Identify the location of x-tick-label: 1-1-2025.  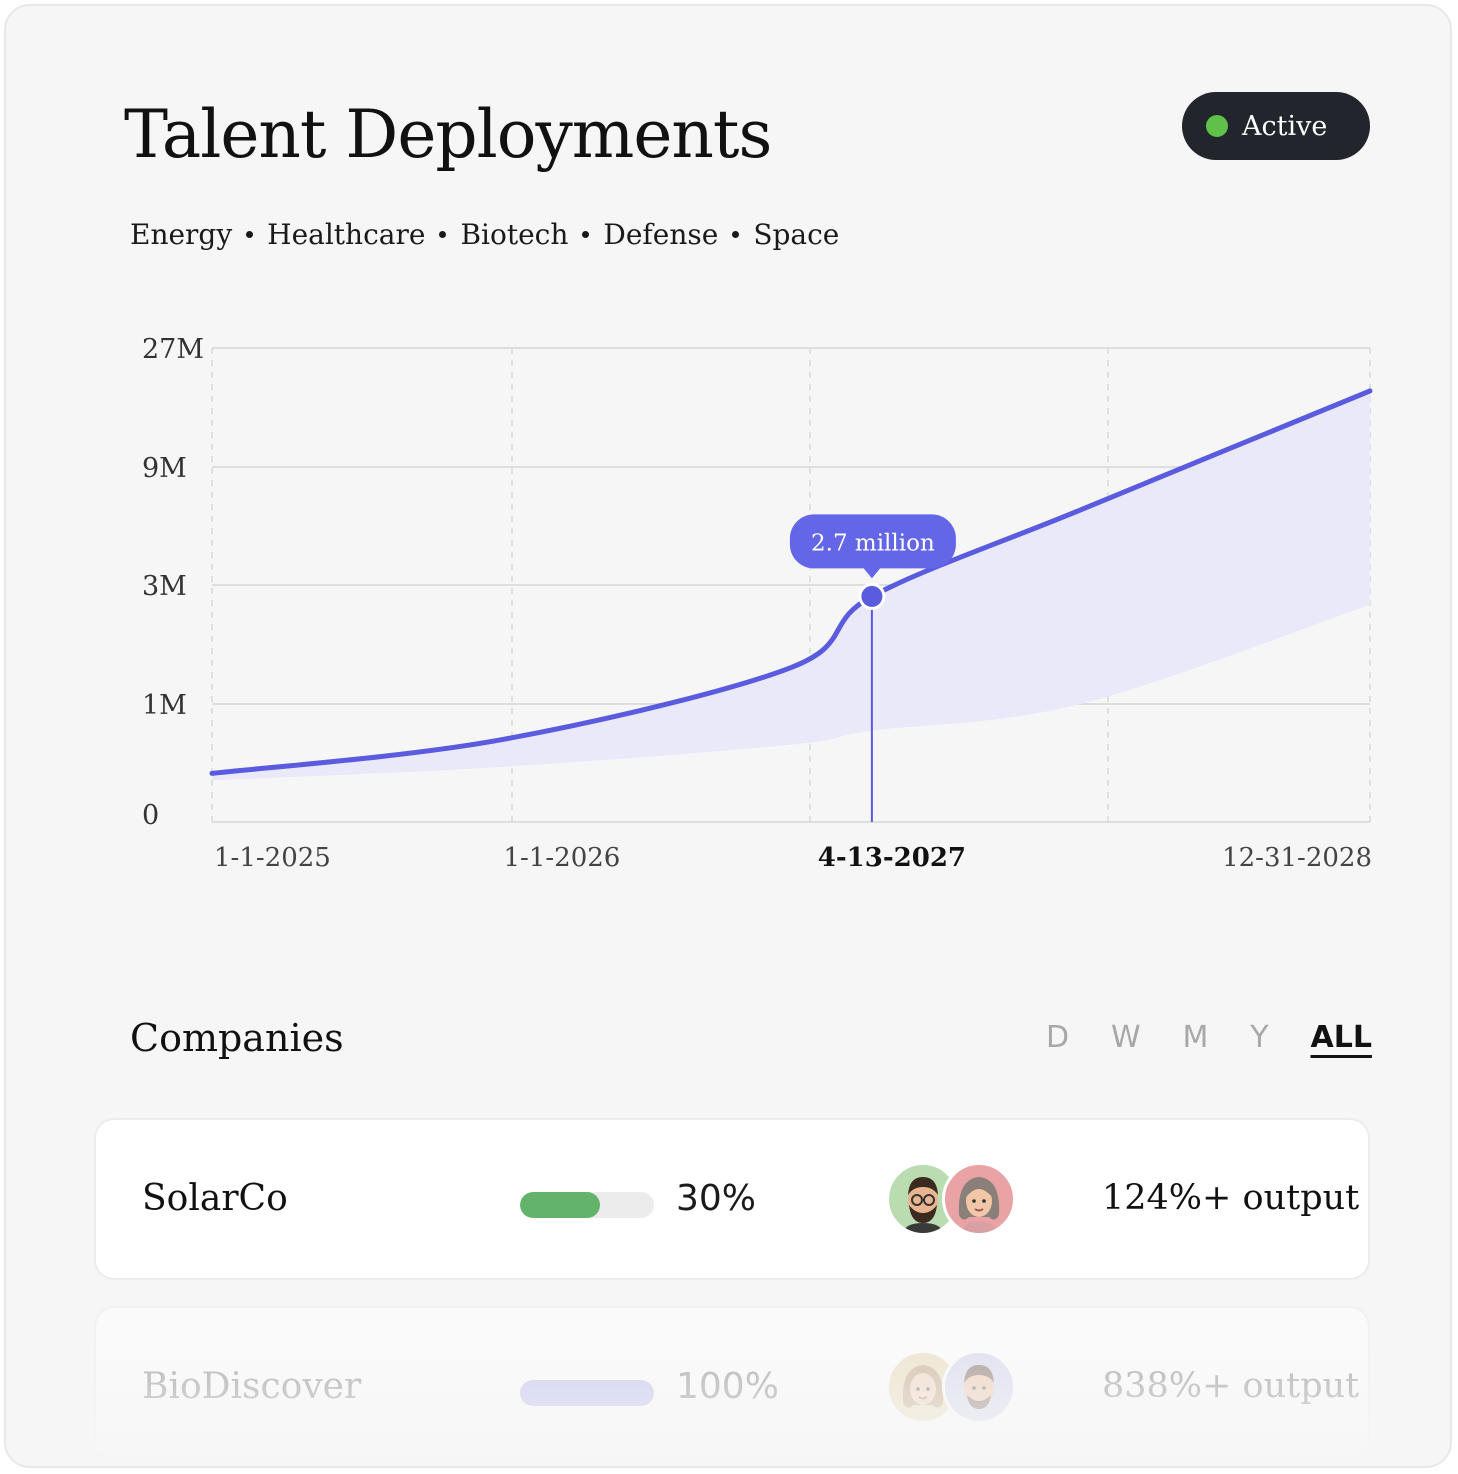
(272, 858).